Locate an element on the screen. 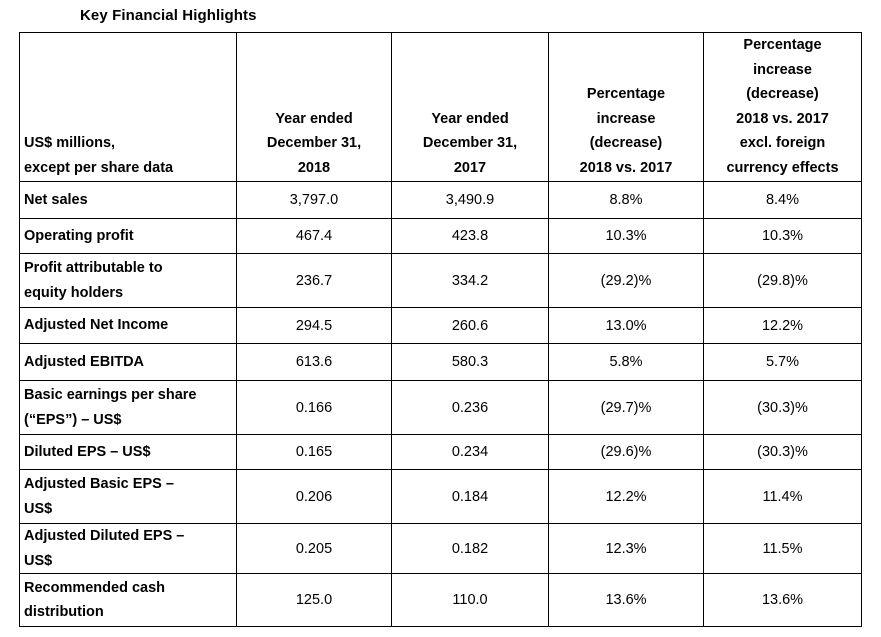 The height and width of the screenshot is (637, 881). value-pct-change: 12.2% is located at coordinates (626, 496).